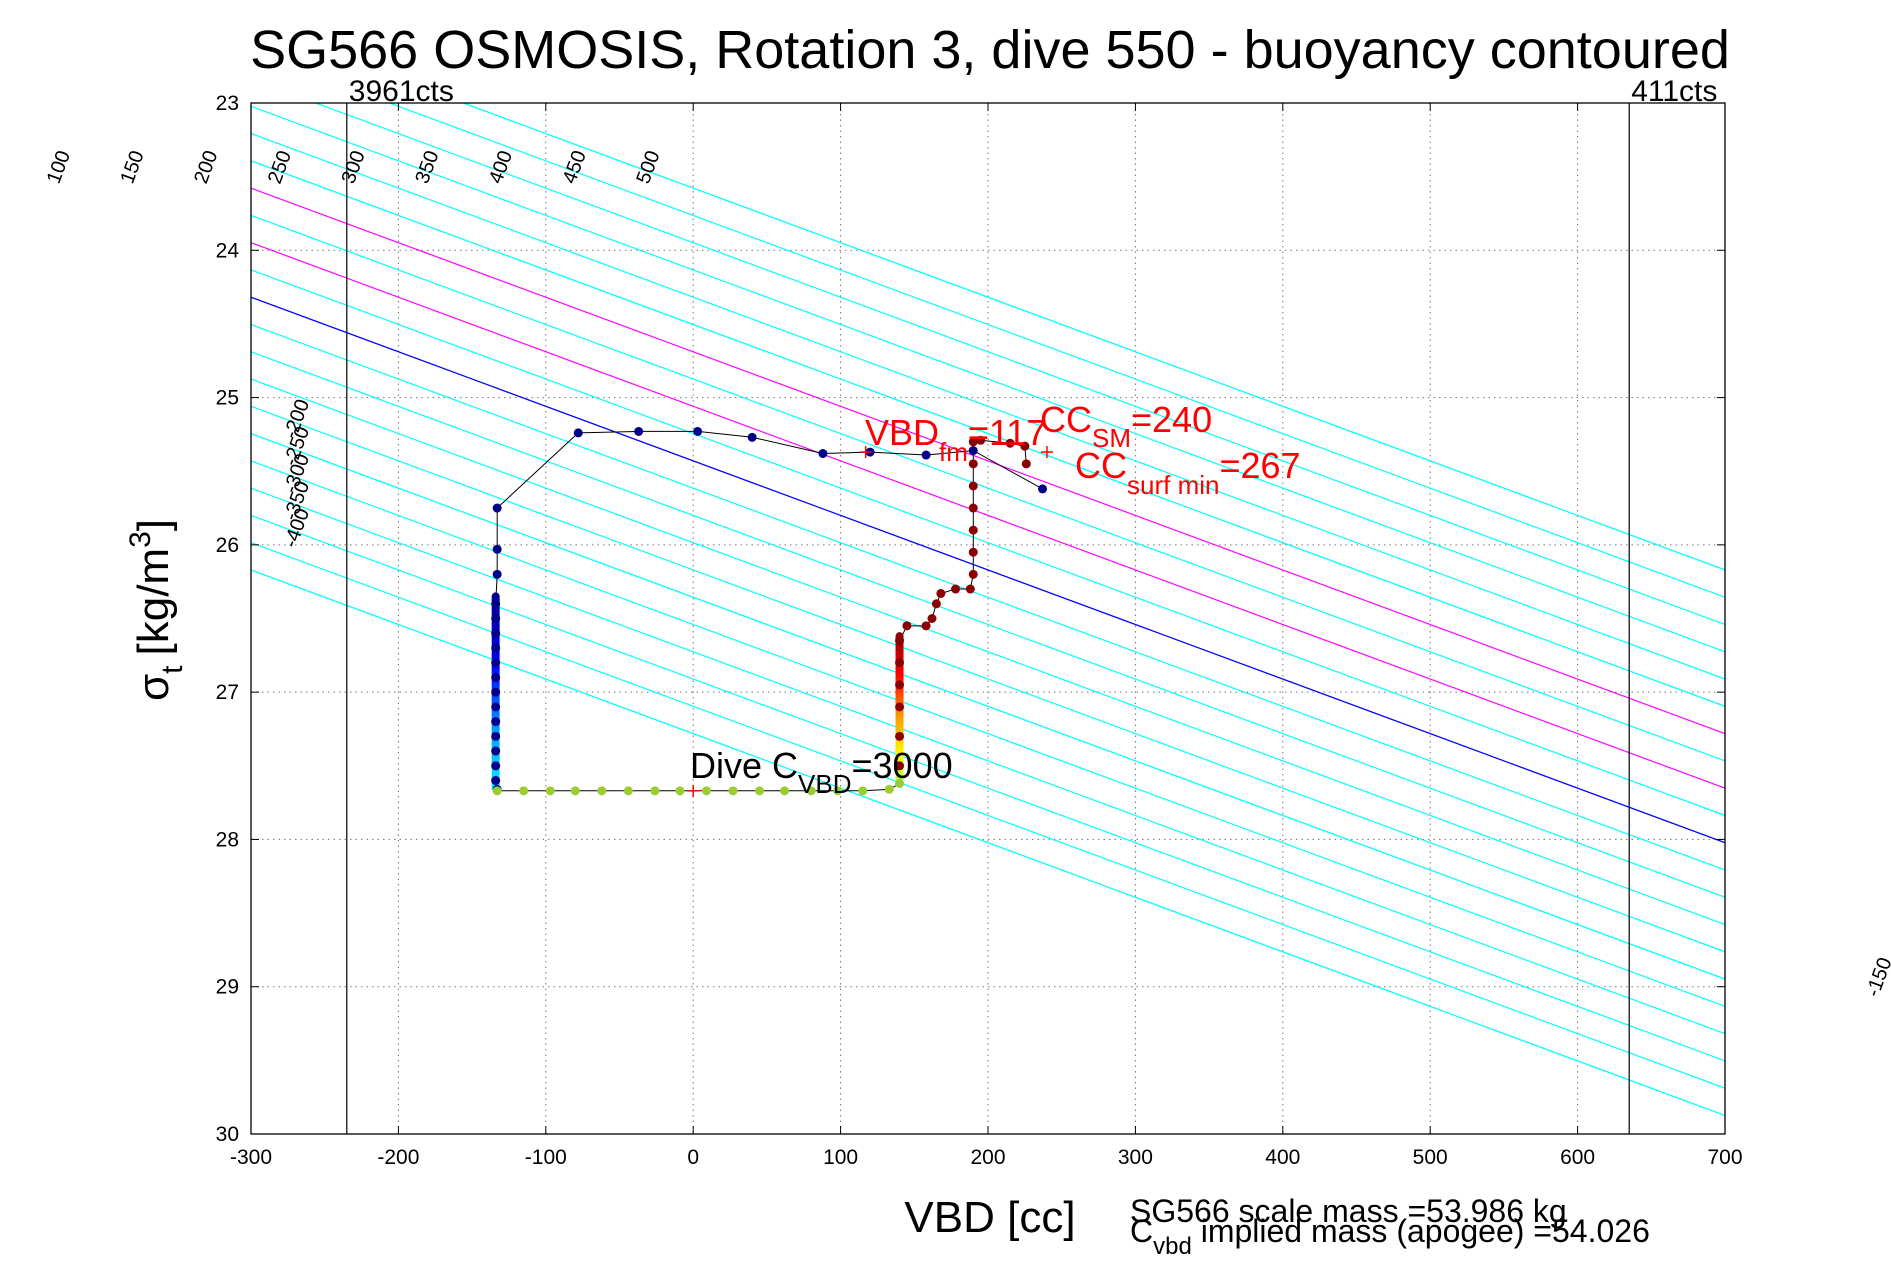 The width and height of the screenshot is (1891, 1262). What do you see at coordinates (769, 469) in the screenshot?
I see `trajectory-line` at bounding box center [769, 469].